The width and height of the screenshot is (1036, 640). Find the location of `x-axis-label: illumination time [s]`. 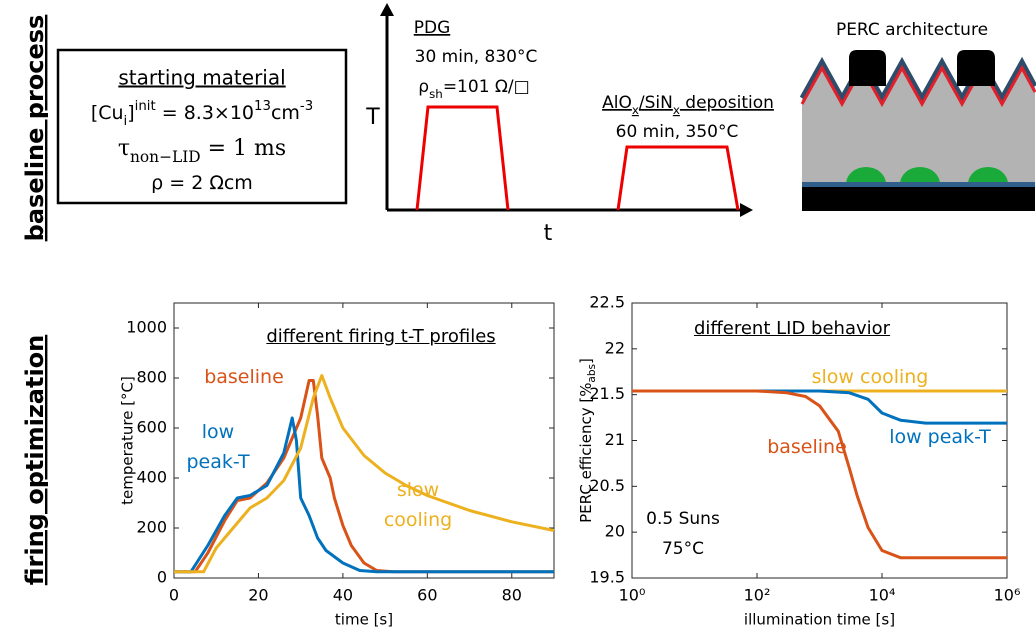

x-axis-label: illumination time [s] is located at coordinates (819, 620).